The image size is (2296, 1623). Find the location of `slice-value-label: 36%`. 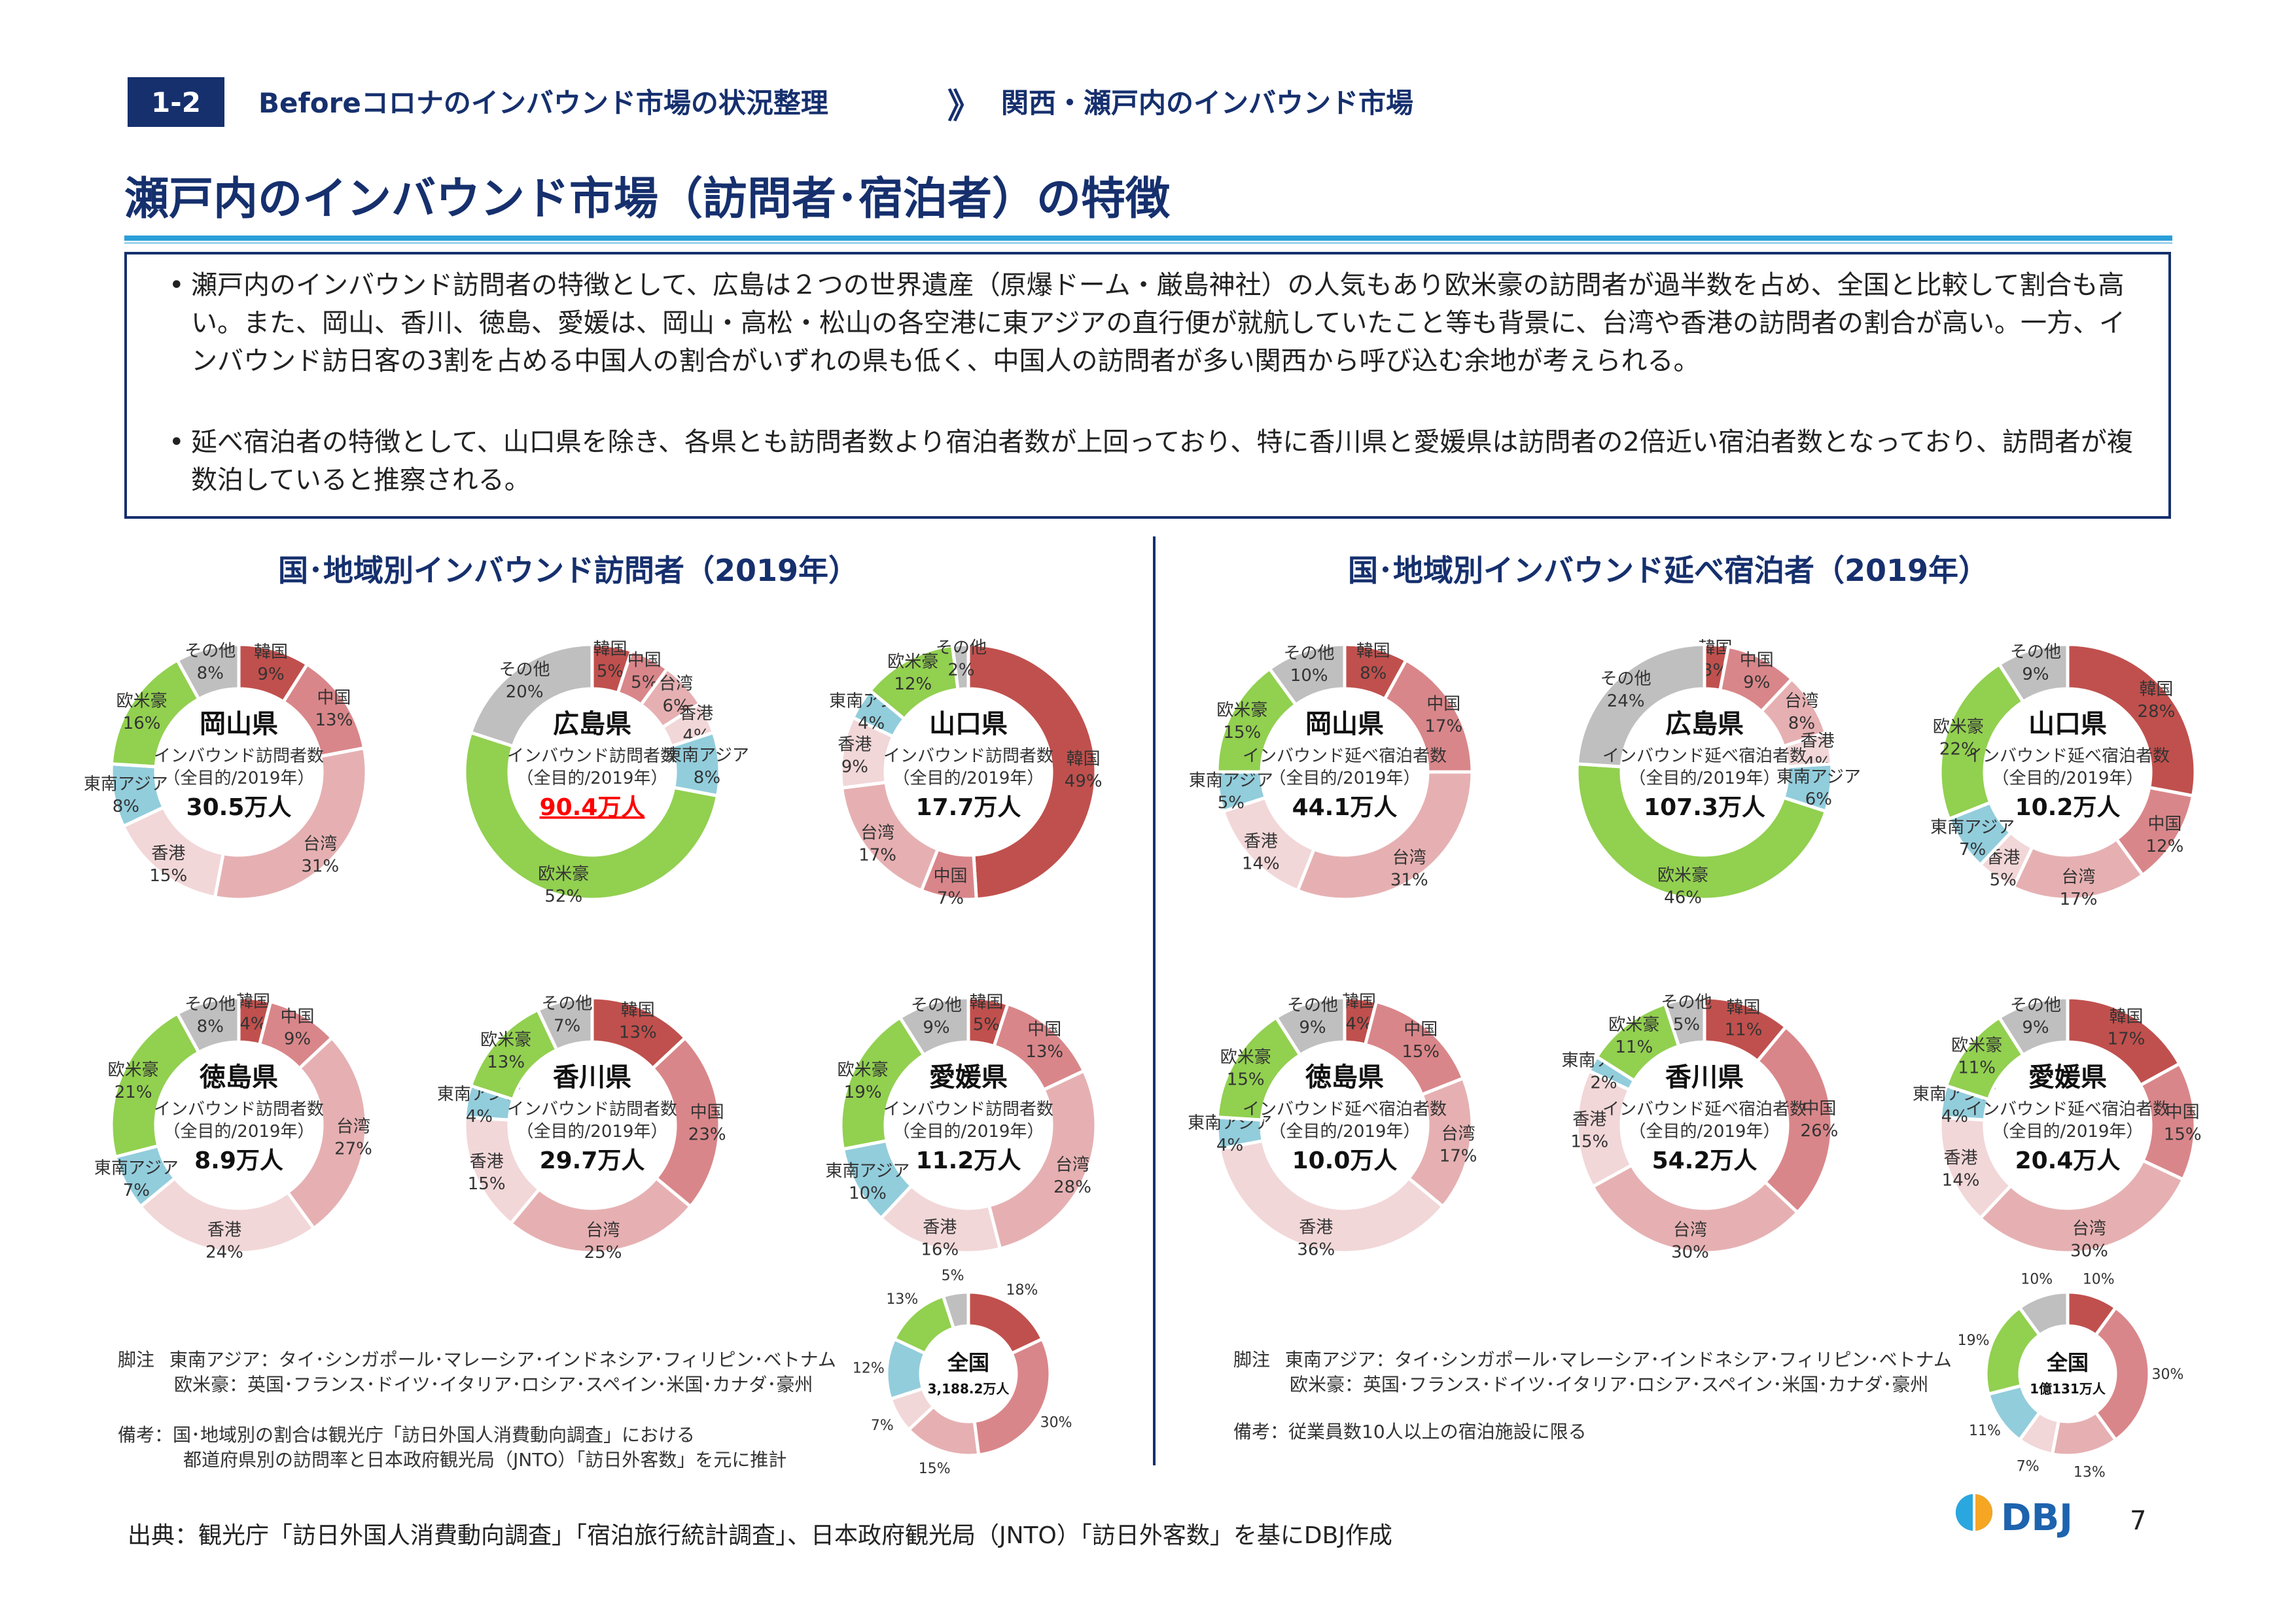

slice-value-label: 36% is located at coordinates (1316, 1249).